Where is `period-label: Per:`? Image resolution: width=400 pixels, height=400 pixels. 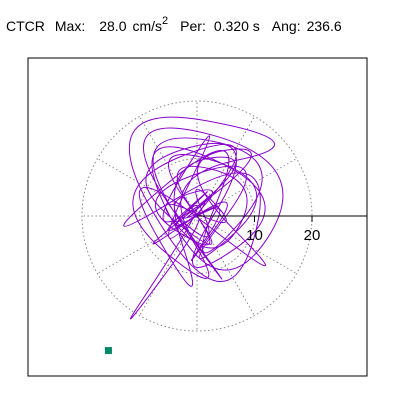
period-label: Per: is located at coordinates (193, 26).